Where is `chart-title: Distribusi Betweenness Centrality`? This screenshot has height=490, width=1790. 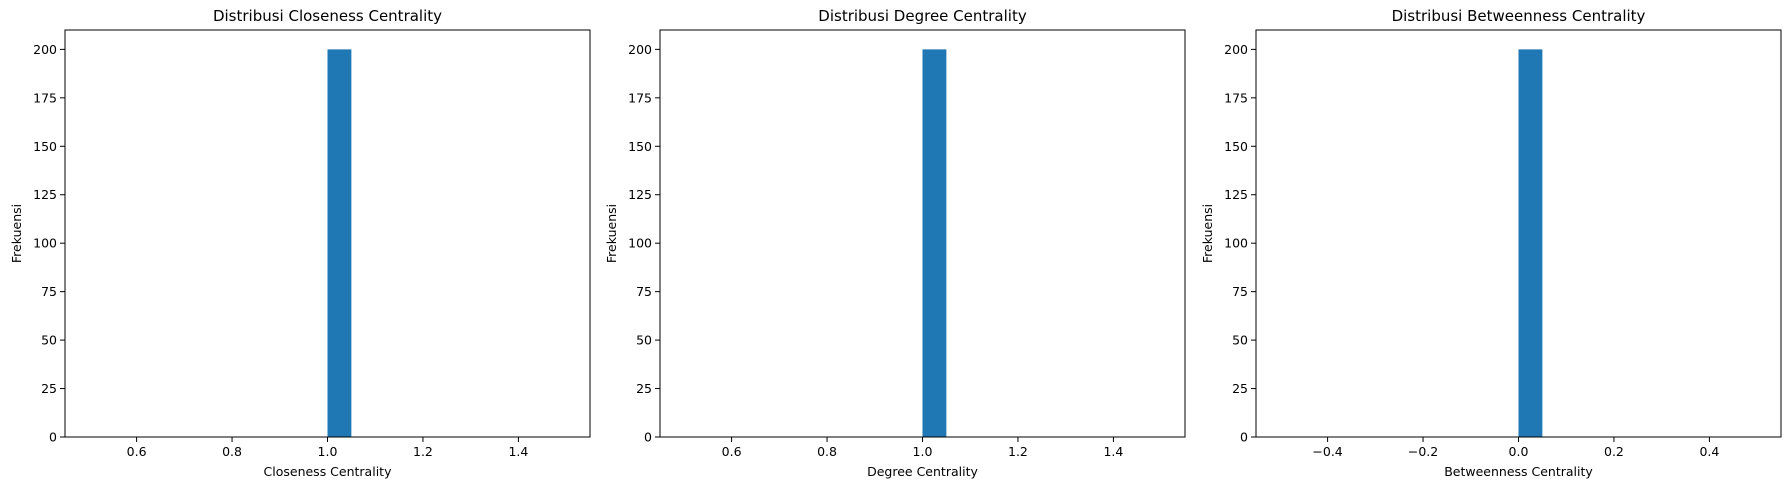
chart-title: Distribusi Betweenness Centrality is located at coordinates (1519, 16).